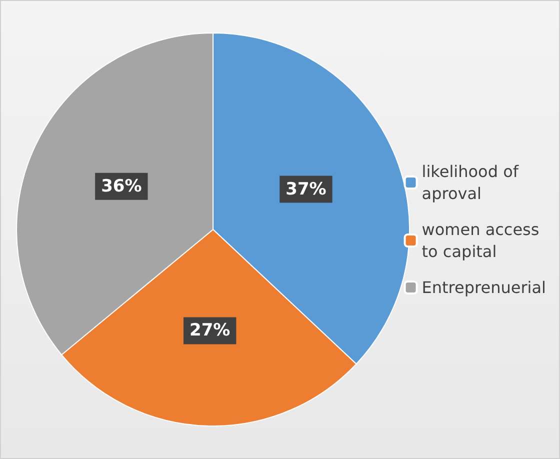 The width and height of the screenshot is (560, 459). What do you see at coordinates (470, 182) in the screenshot?
I see `legend-label: likelihood of aproval` at bounding box center [470, 182].